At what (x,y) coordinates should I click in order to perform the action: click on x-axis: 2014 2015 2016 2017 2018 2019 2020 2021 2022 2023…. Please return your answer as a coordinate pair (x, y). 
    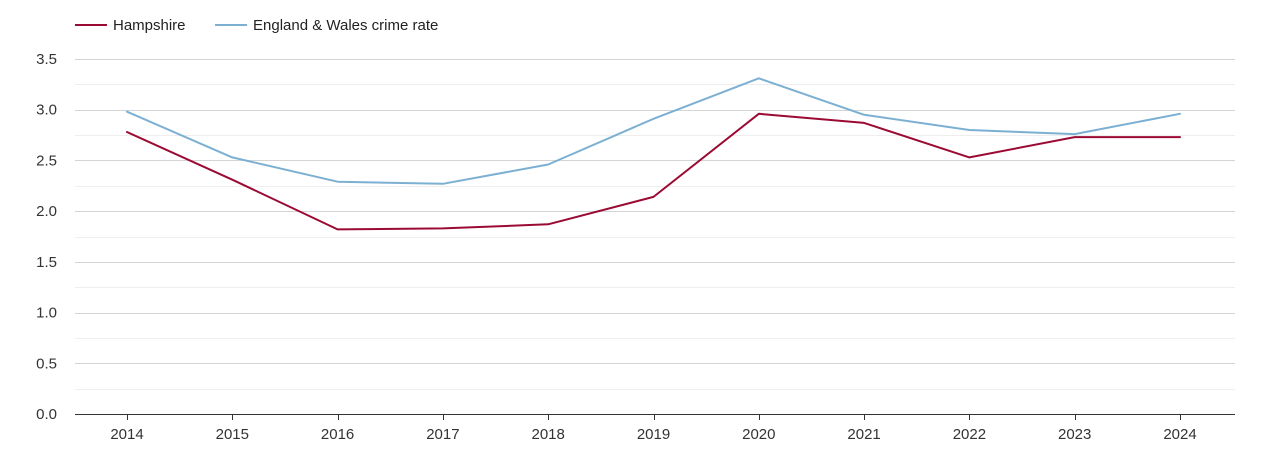
    Looking at the image, I should click on (655, 428).